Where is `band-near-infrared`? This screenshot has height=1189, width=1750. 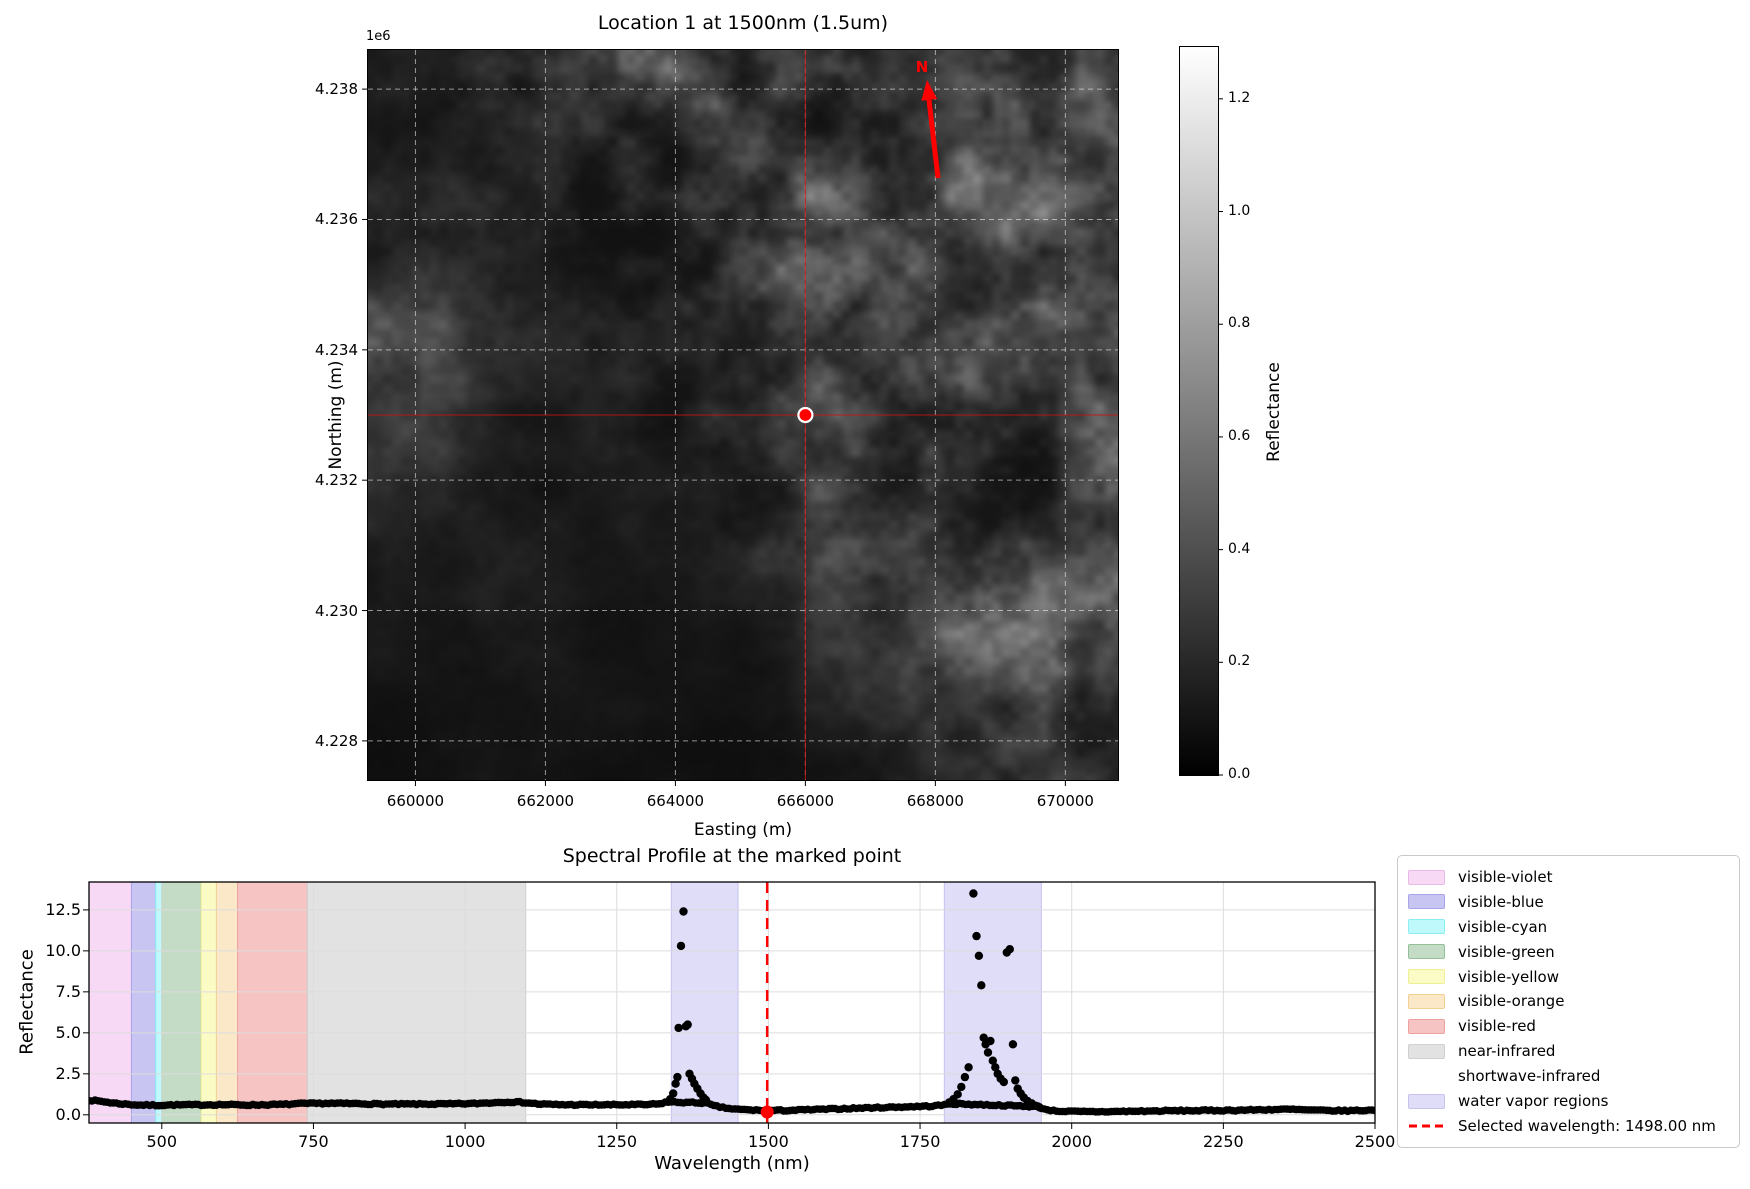 band-near-infrared is located at coordinates (416, 1002).